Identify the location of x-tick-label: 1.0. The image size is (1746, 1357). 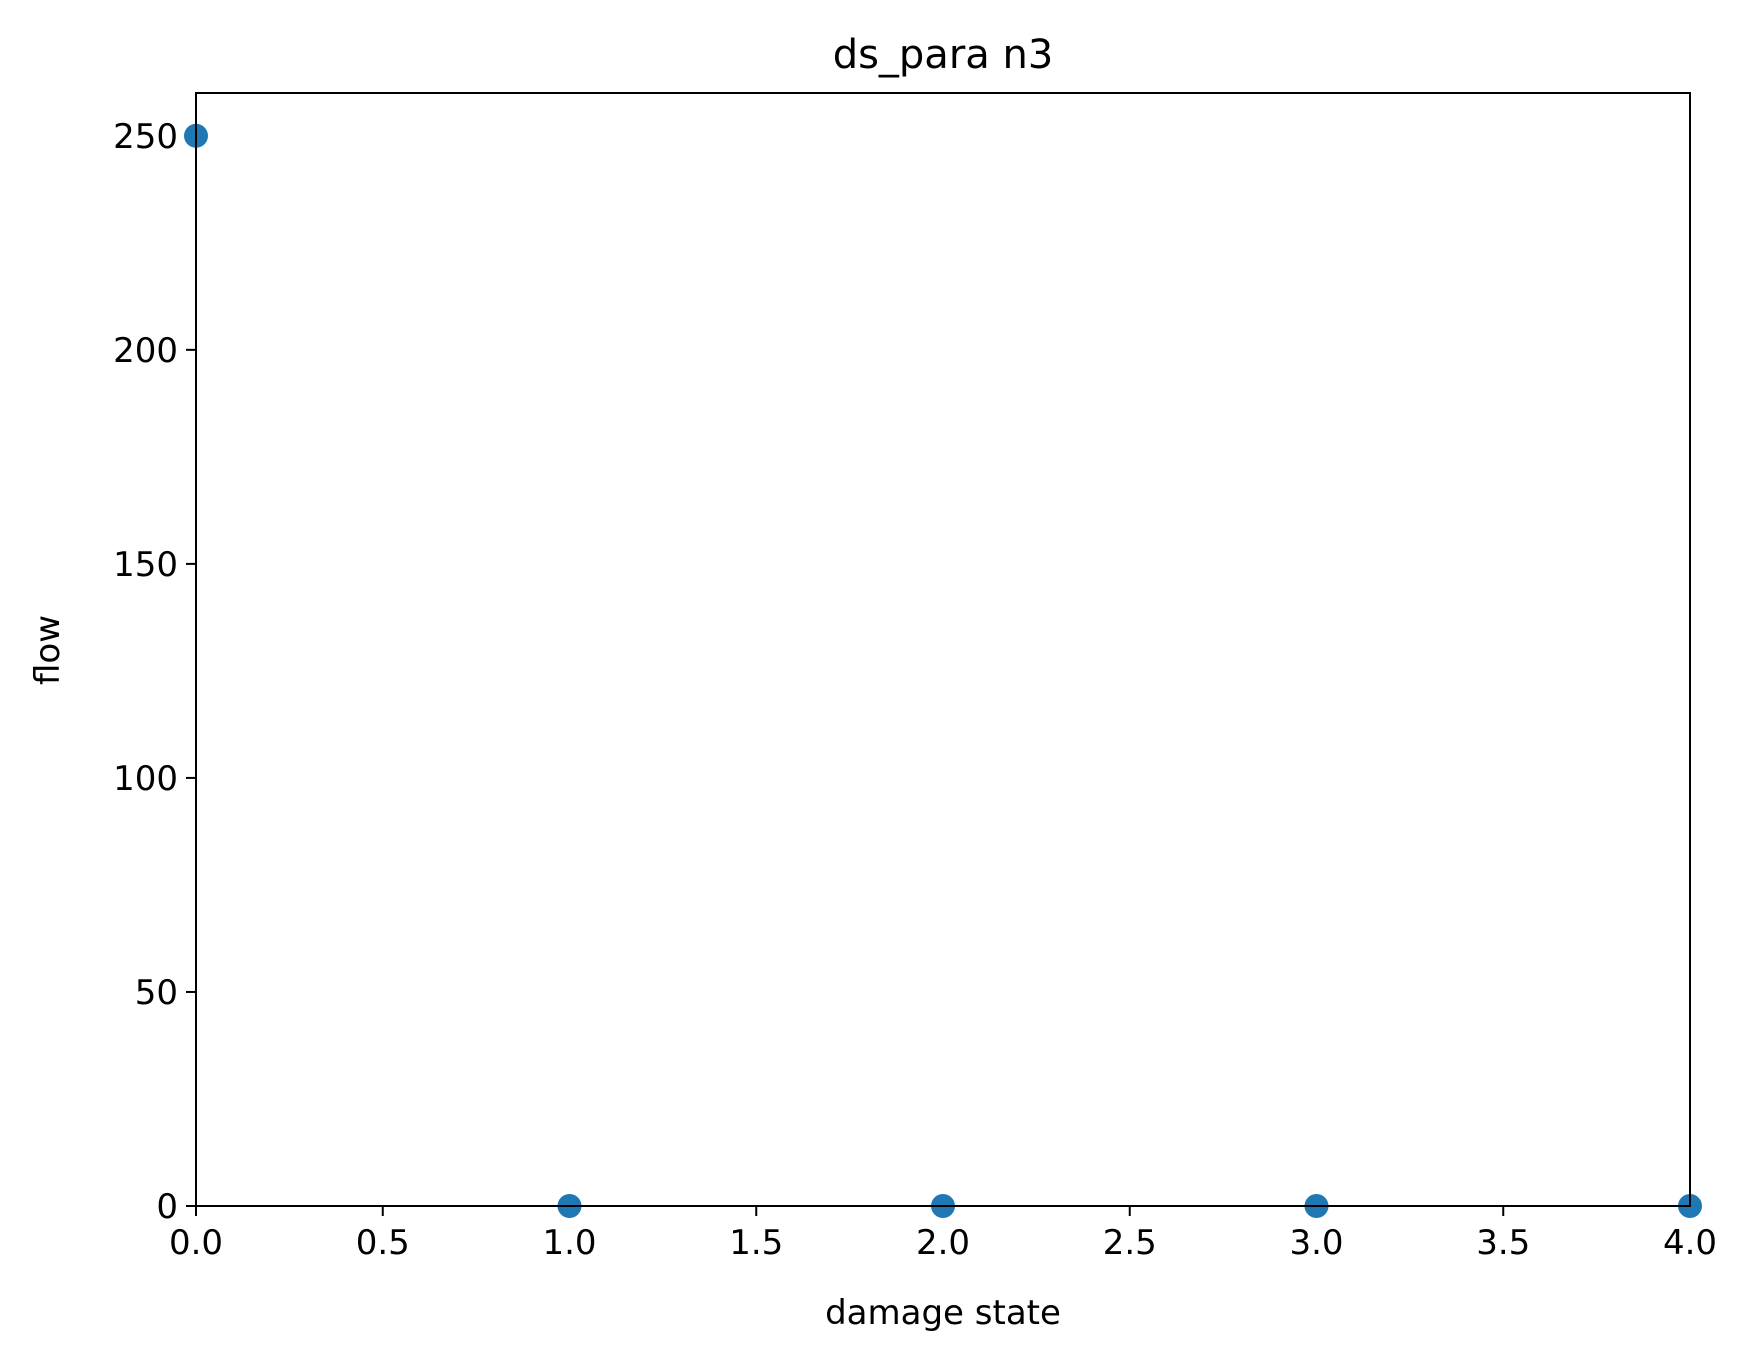
(569, 1243).